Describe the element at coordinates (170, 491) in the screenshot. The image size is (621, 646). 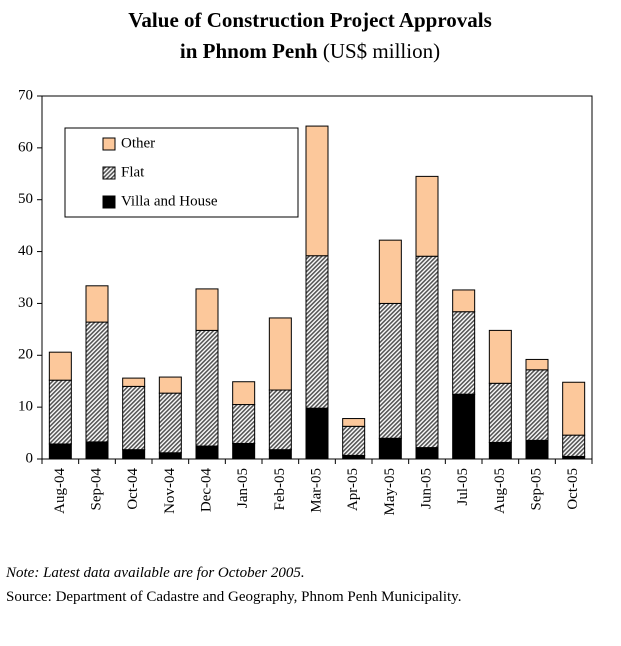
I see `x-tick-label: Nov-04` at that location.